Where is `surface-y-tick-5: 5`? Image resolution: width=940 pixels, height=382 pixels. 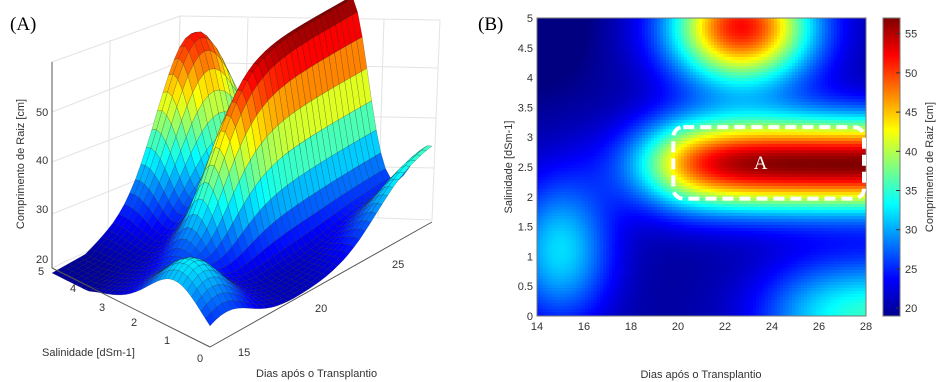 surface-y-tick-5: 5 is located at coordinates (41, 272).